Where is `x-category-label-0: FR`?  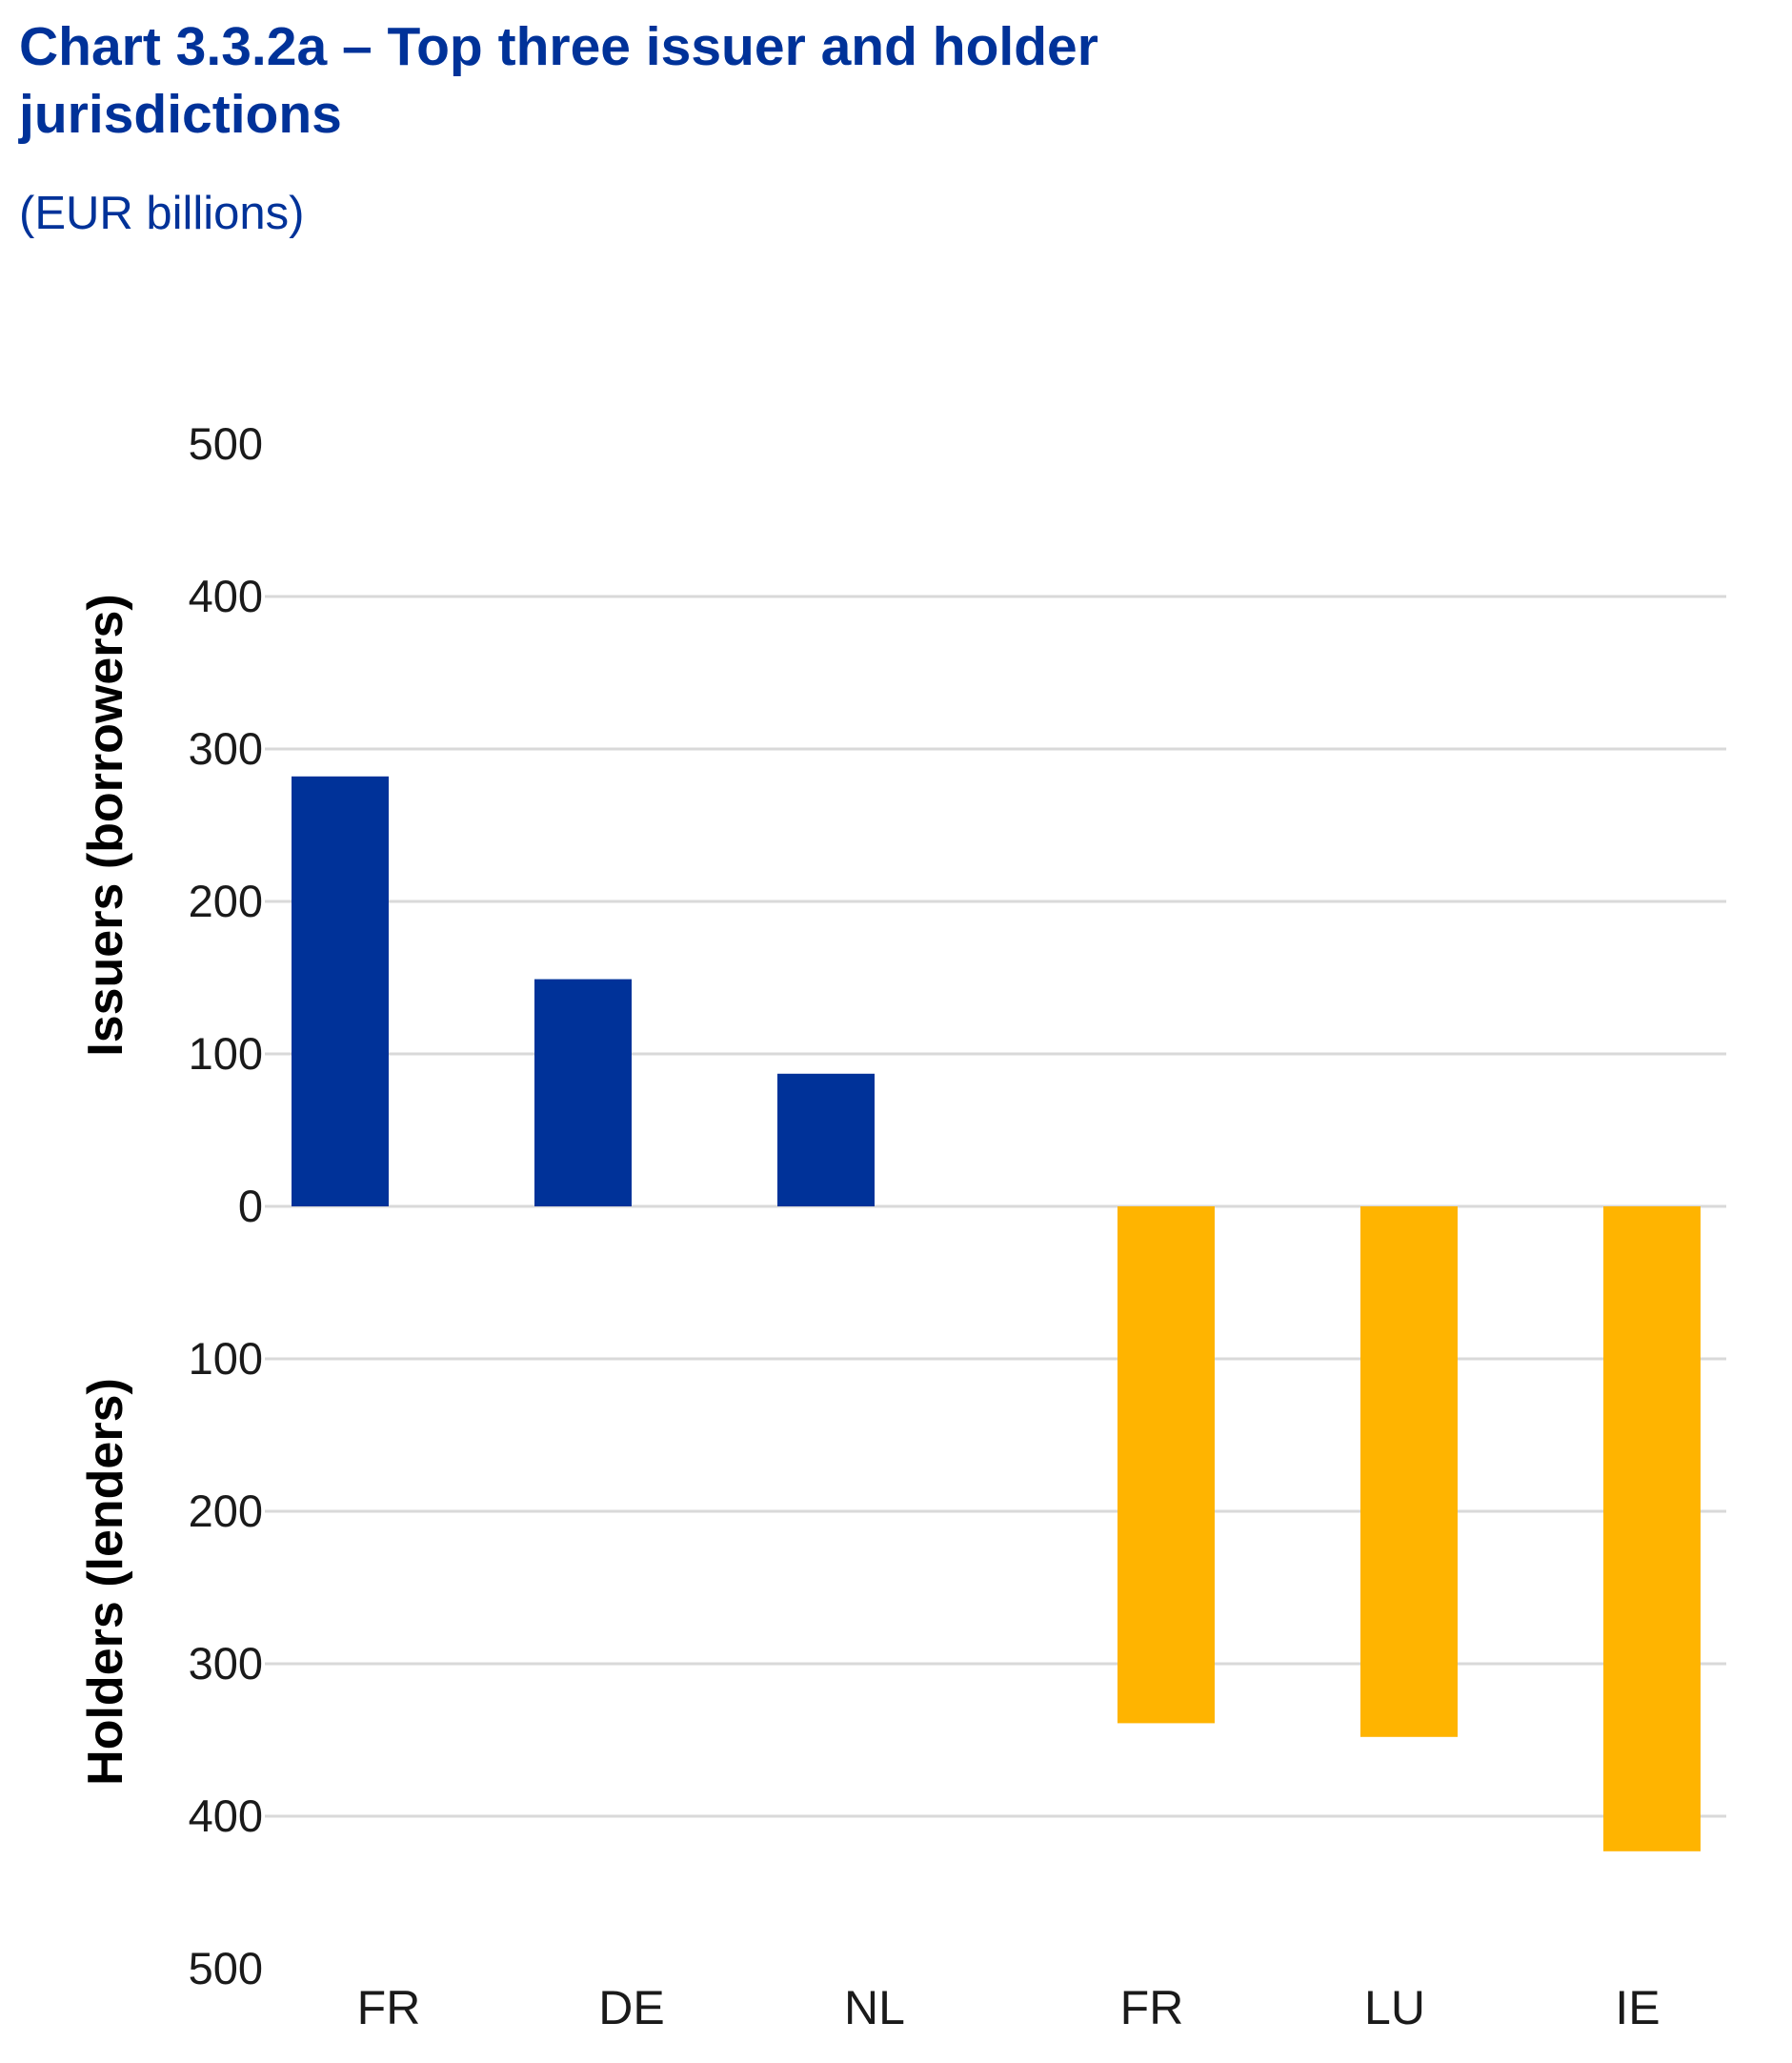 x-category-label-0: FR is located at coordinates (389, 2008).